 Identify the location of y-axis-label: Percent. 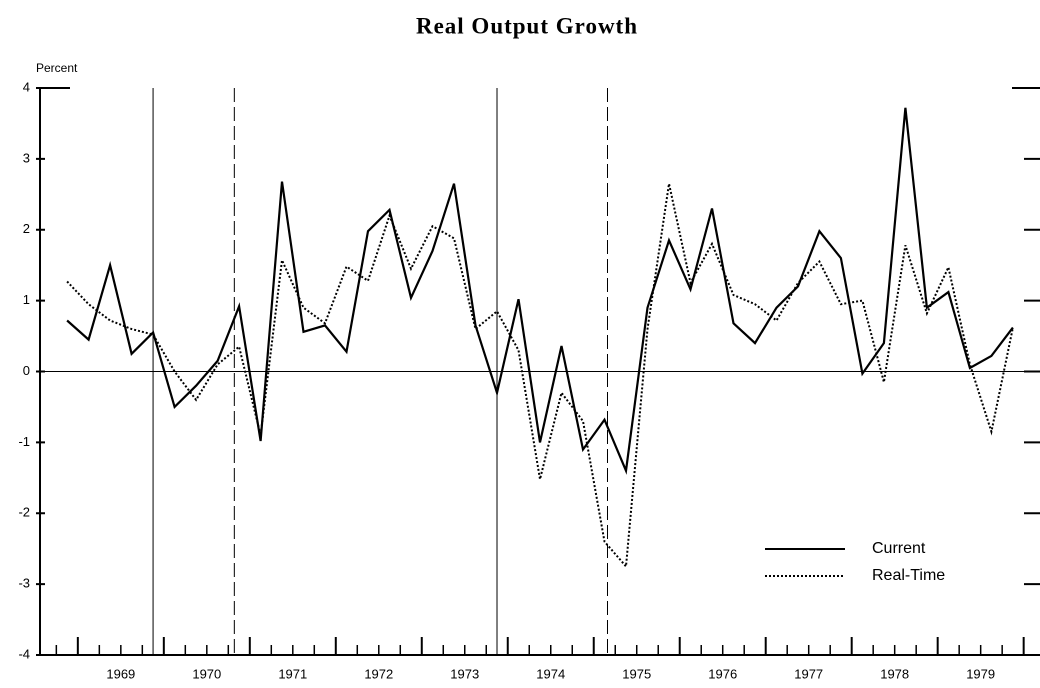
(57, 68).